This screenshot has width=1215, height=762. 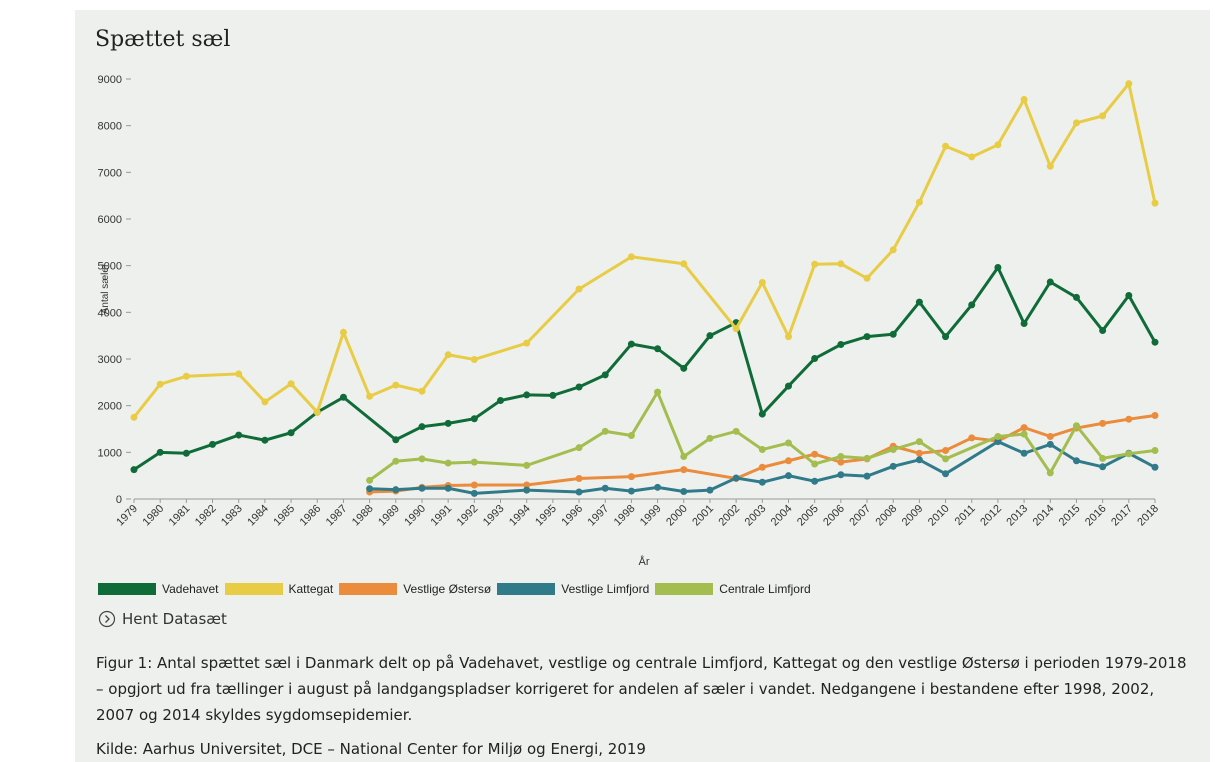 What do you see at coordinates (337, 516) in the screenshot?
I see `x-tick-label: 1987` at bounding box center [337, 516].